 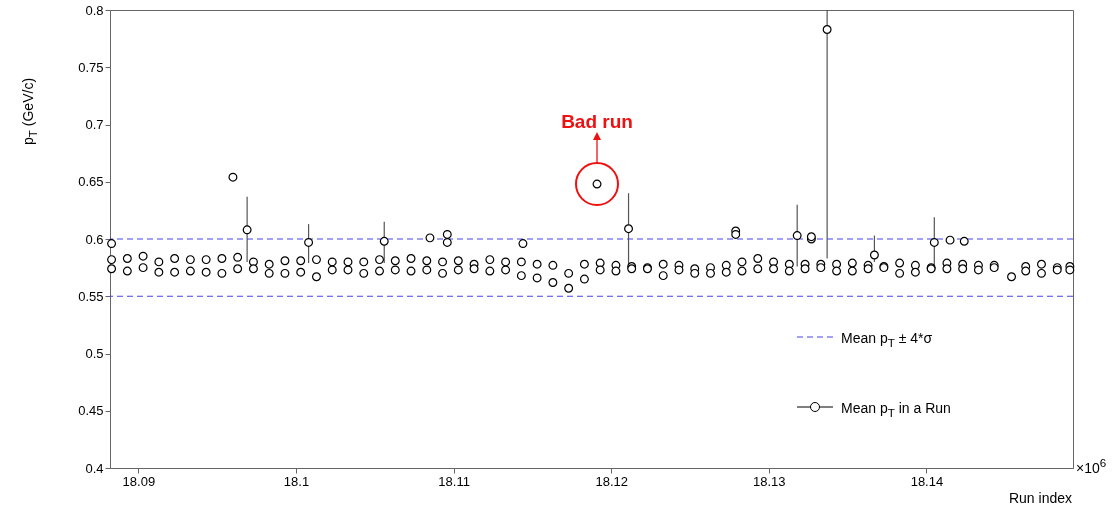 I want to click on y-tick-label: 0.7, so click(x=94, y=124).